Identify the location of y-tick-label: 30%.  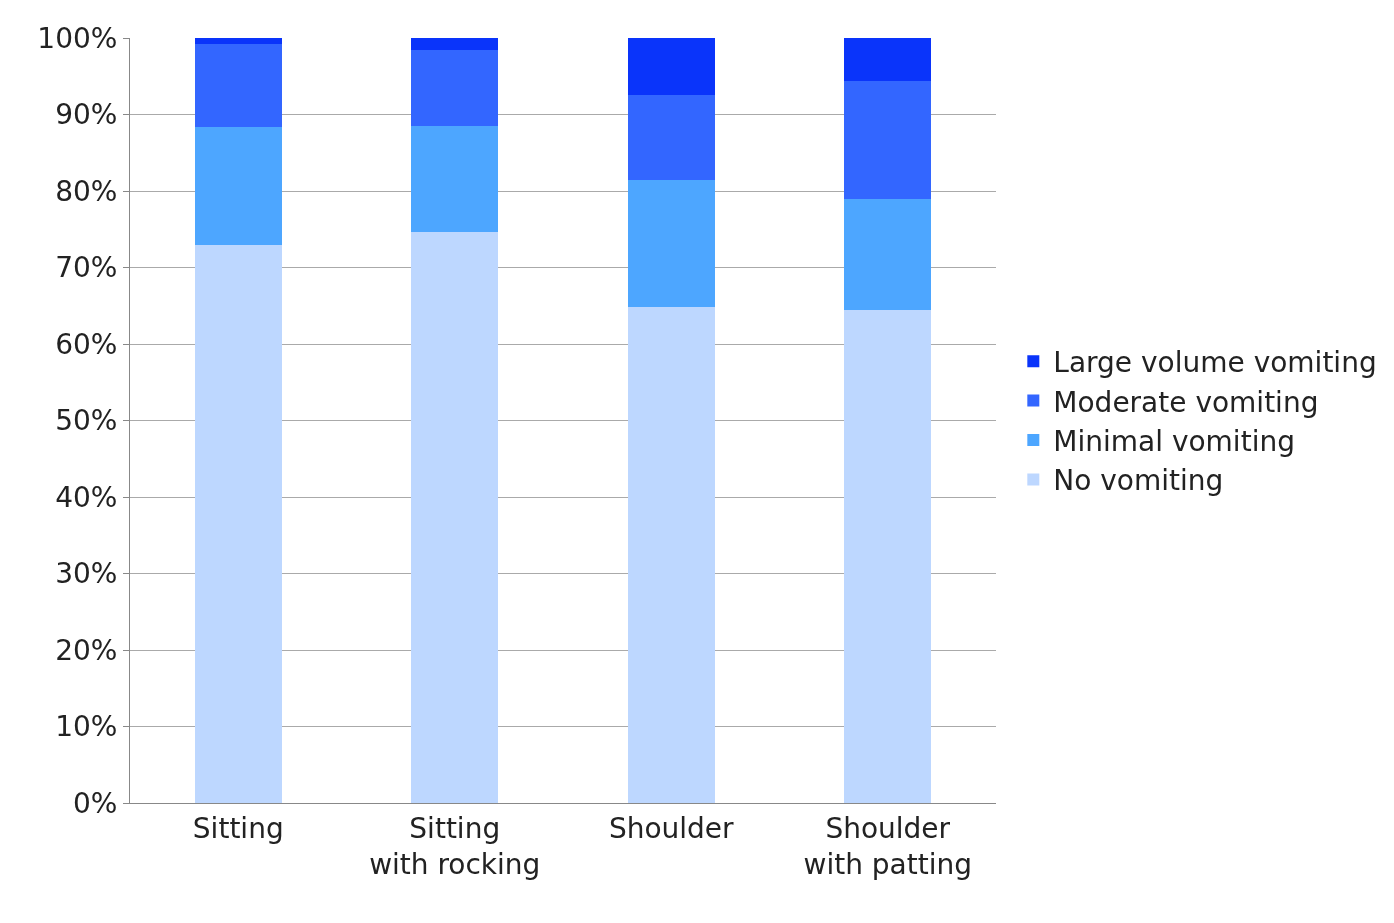
(86, 574).